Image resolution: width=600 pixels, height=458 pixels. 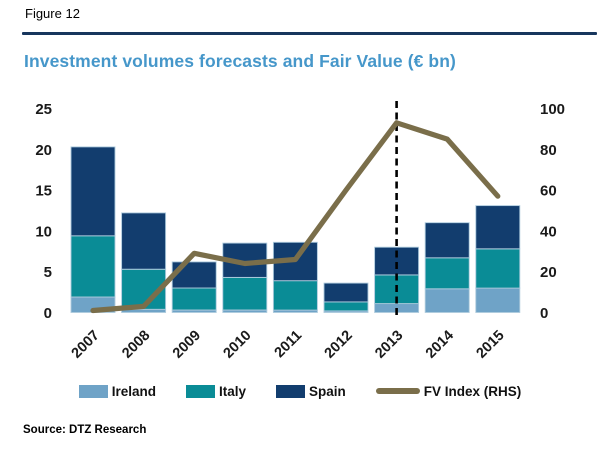 I want to click on figure-label: Figure 12, so click(x=52, y=13).